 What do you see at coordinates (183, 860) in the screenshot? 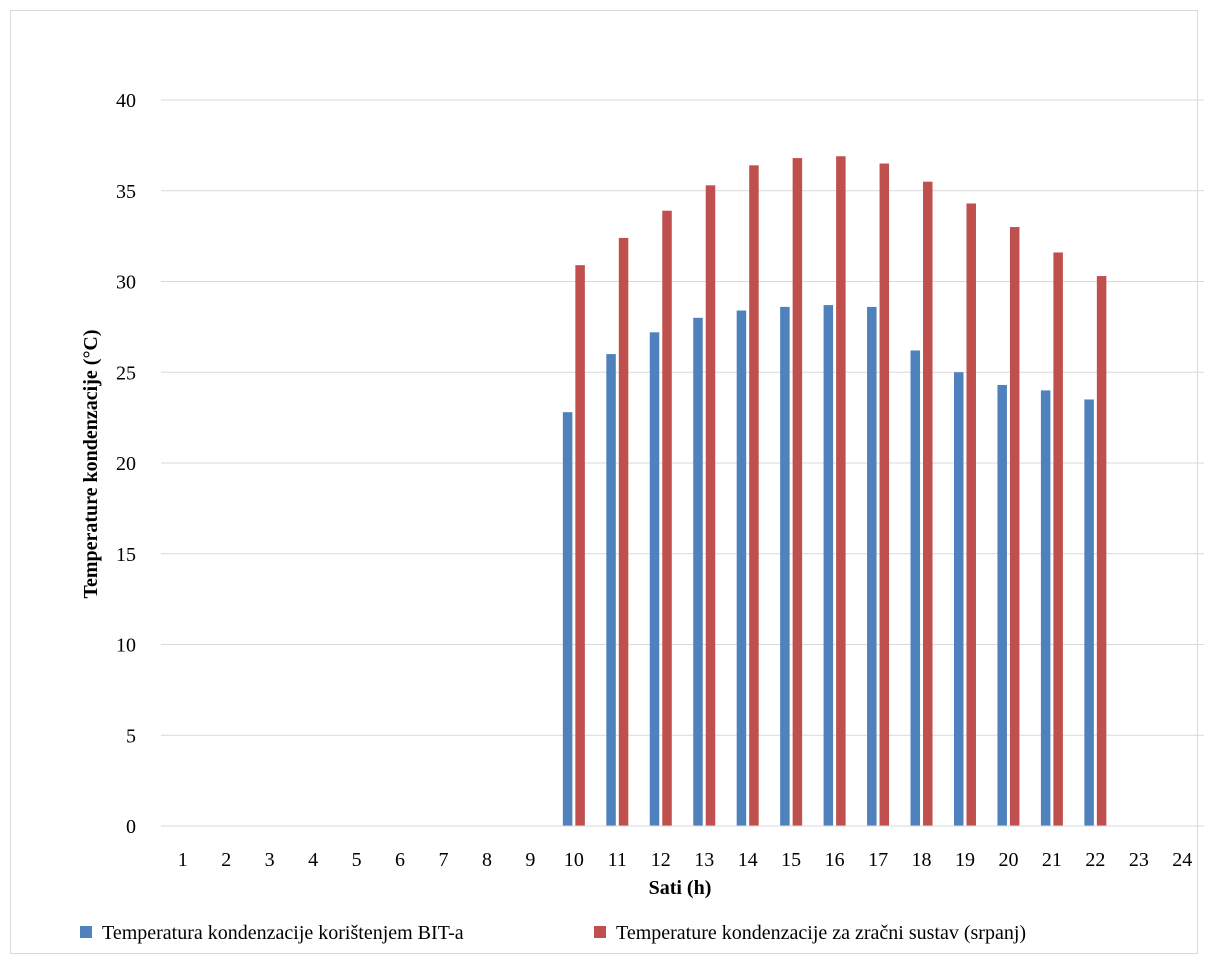
I see `x-tick-label: 1` at bounding box center [183, 860].